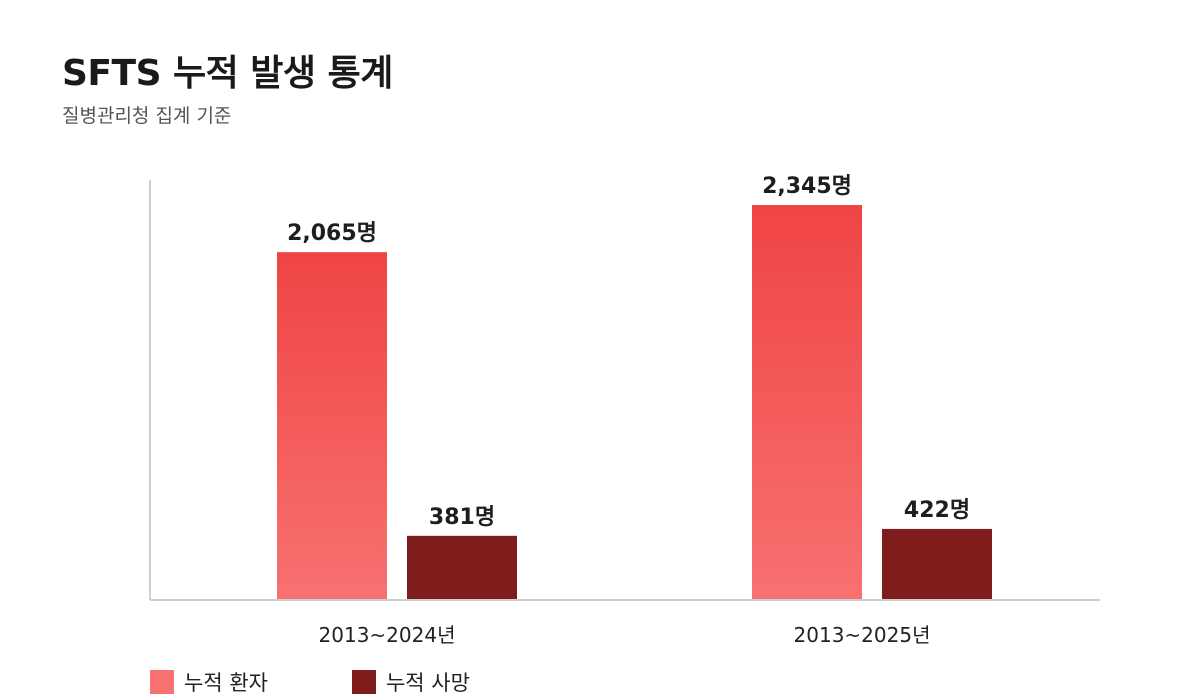  I want to click on legend: 누적 환자 누적 사망, so click(352, 682).